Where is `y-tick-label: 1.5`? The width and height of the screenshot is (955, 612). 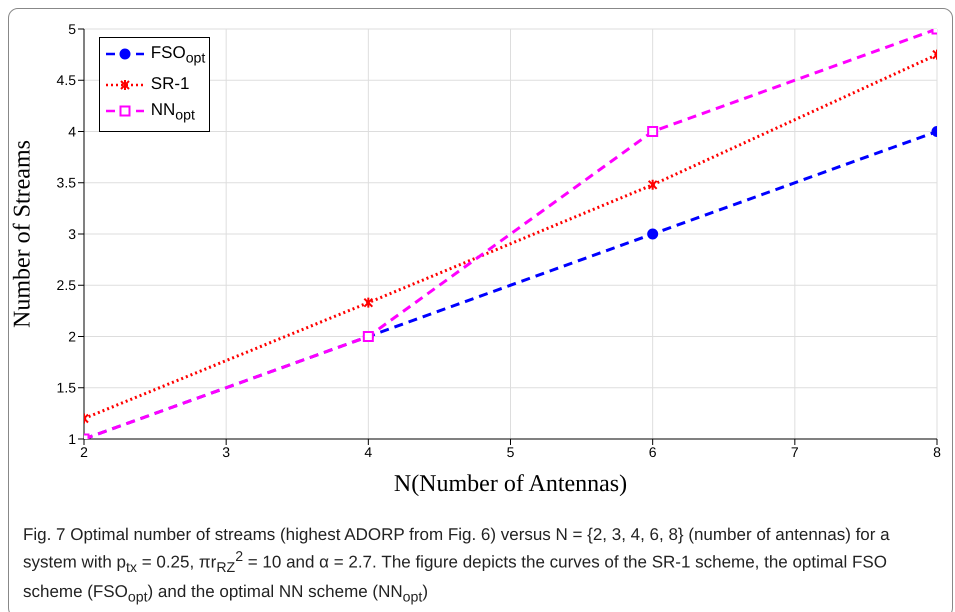 y-tick-label: 1.5 is located at coordinates (66, 388).